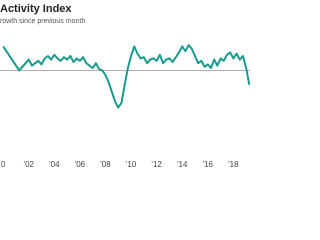 The image size is (320, 240). Describe the element at coordinates (54, 164) in the screenshot. I see `x-tick-label: '04` at that location.